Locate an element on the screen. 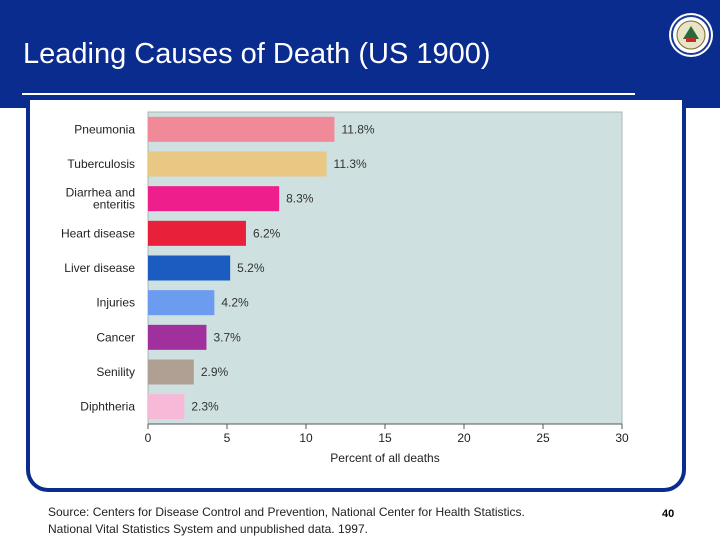  category-label: Diphtheria is located at coordinates (107, 407).